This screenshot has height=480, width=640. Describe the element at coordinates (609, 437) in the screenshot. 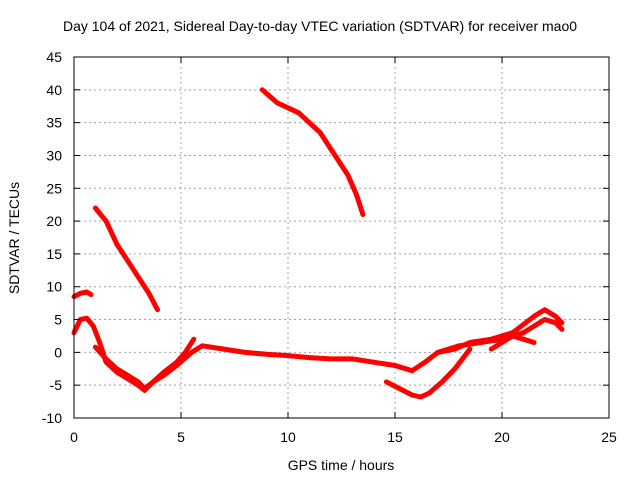

I see `x-tick-label: 25` at that location.